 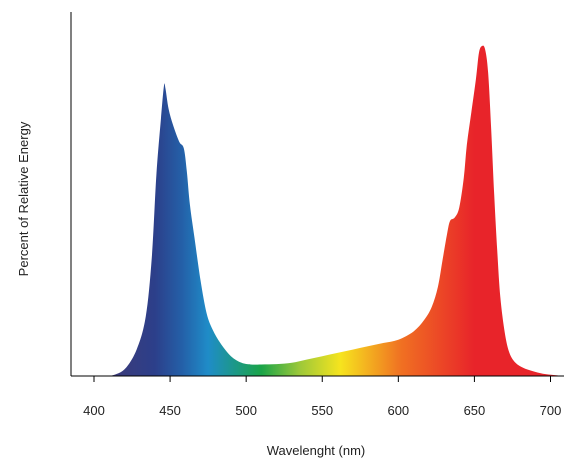 What do you see at coordinates (551, 410) in the screenshot?
I see `x-tick-label: 700` at bounding box center [551, 410].